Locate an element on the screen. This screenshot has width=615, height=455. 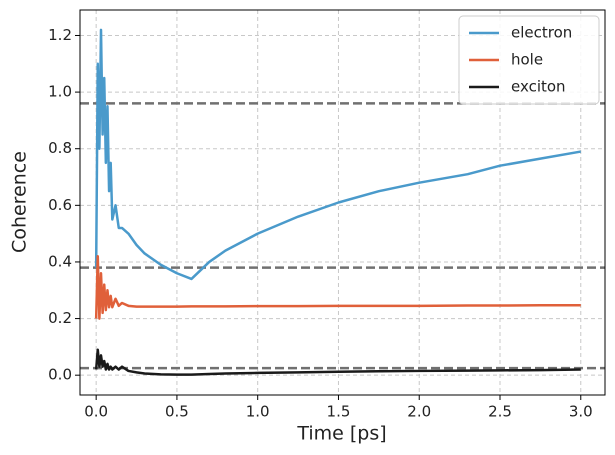
y-tick-label: 1.2 is located at coordinates (60, 35).